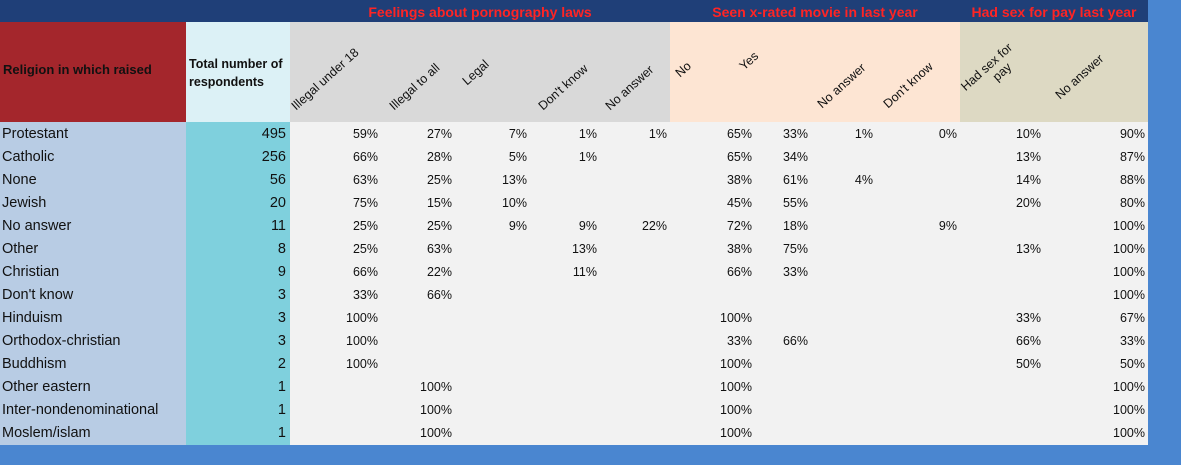 Image resolution: width=1181 pixels, height=465 pixels. I want to click on pct-cell-sex-no-answer: 87%, so click(1132, 157).